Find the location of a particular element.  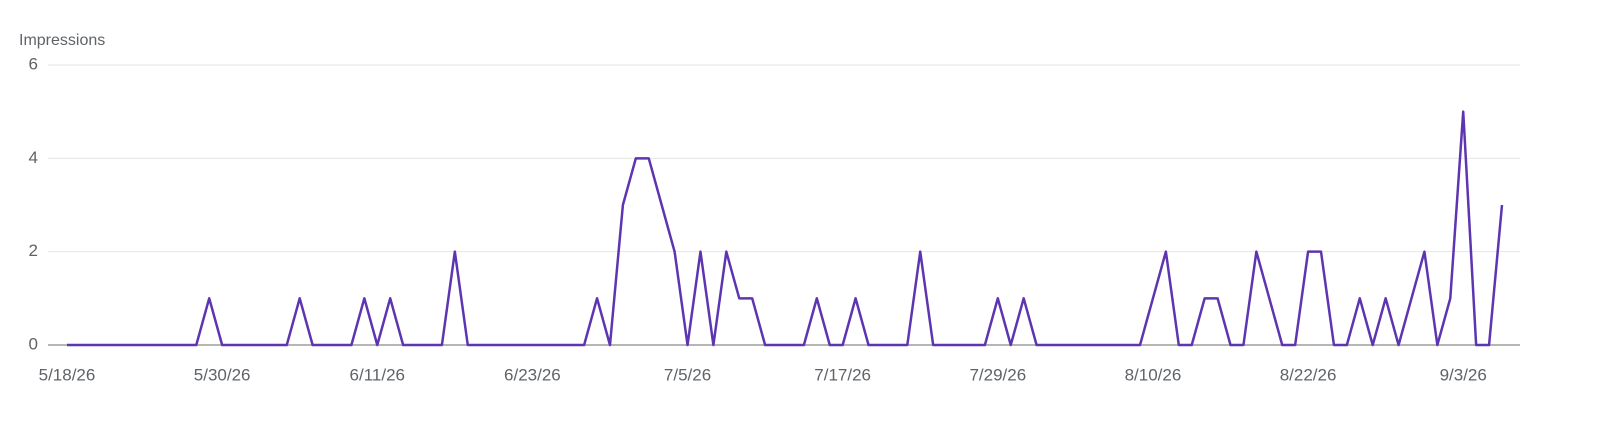

y-tick-label: 4 is located at coordinates (33, 157).